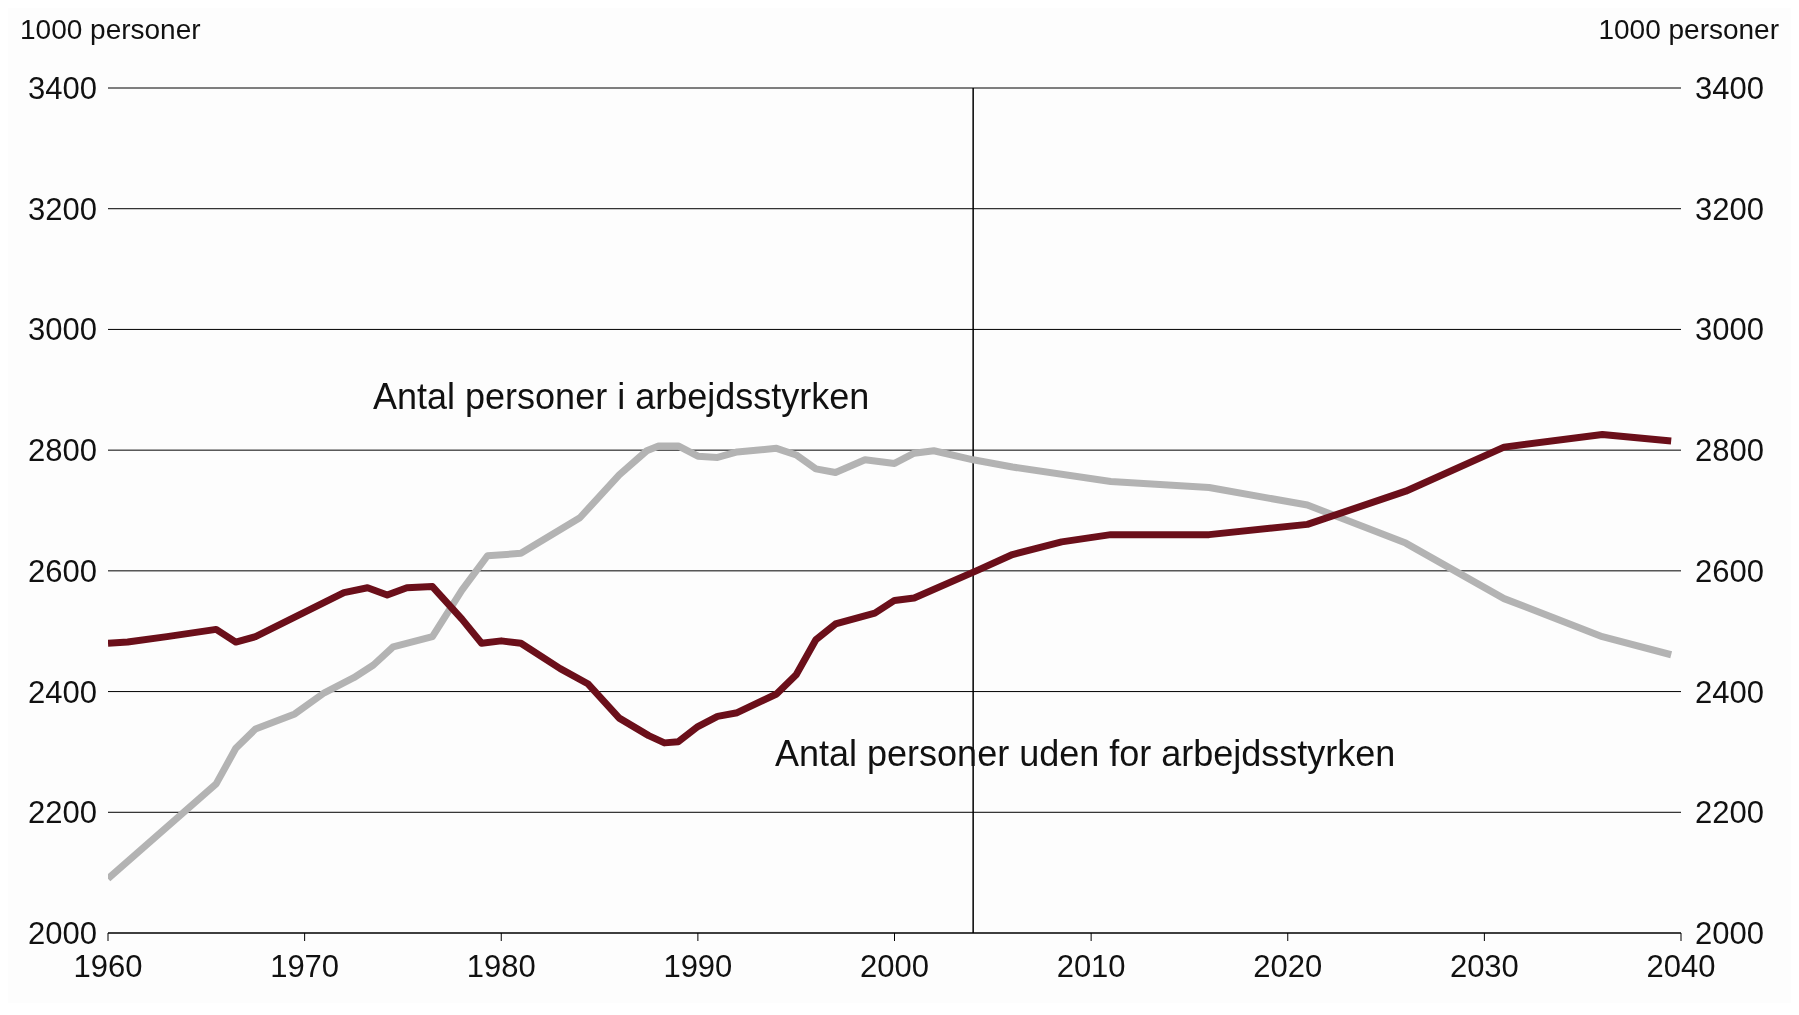 This screenshot has height=1015, width=1799. Describe the element at coordinates (305, 967) in the screenshot. I see `x-tick-label: 1970` at that location.